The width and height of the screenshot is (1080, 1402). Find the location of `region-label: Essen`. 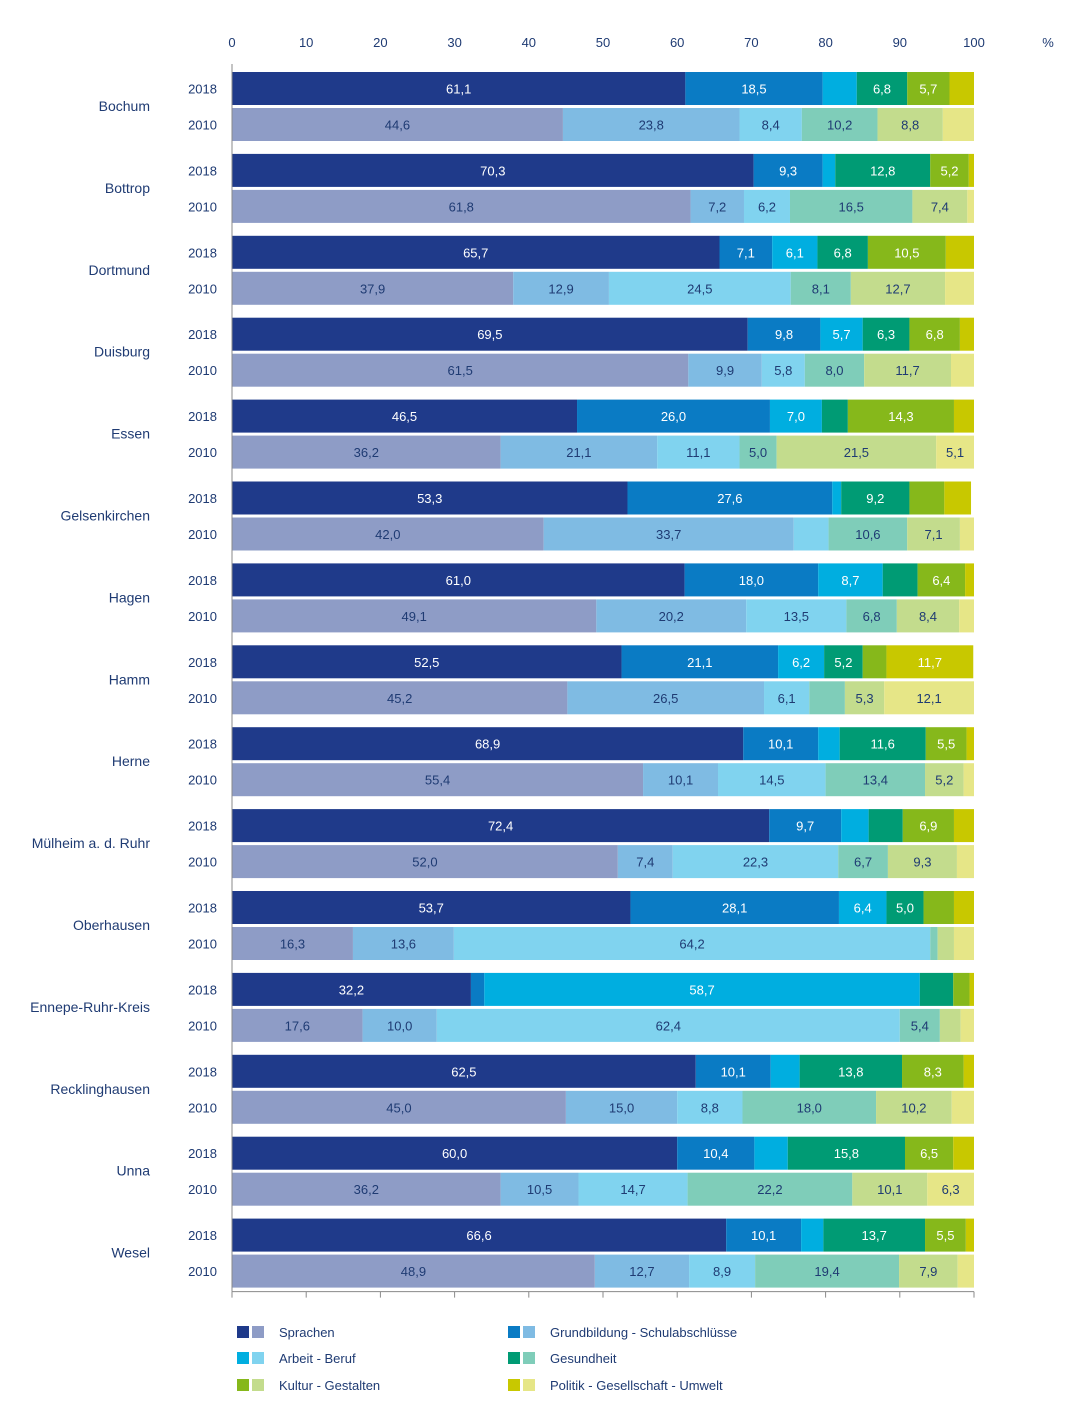

region-label: Essen is located at coordinates (130, 434).